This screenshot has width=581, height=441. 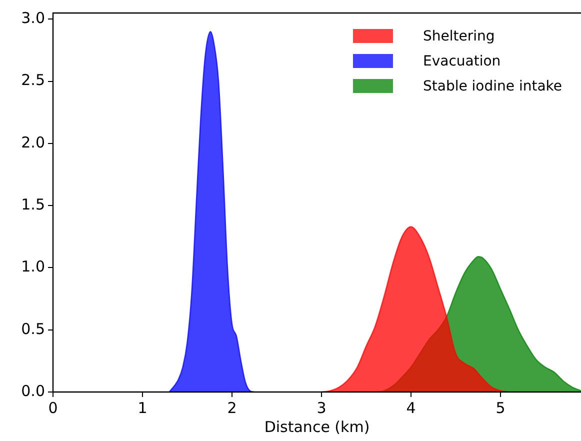 What do you see at coordinates (33, 391) in the screenshot?
I see `y-tick-label: 0.0` at bounding box center [33, 391].